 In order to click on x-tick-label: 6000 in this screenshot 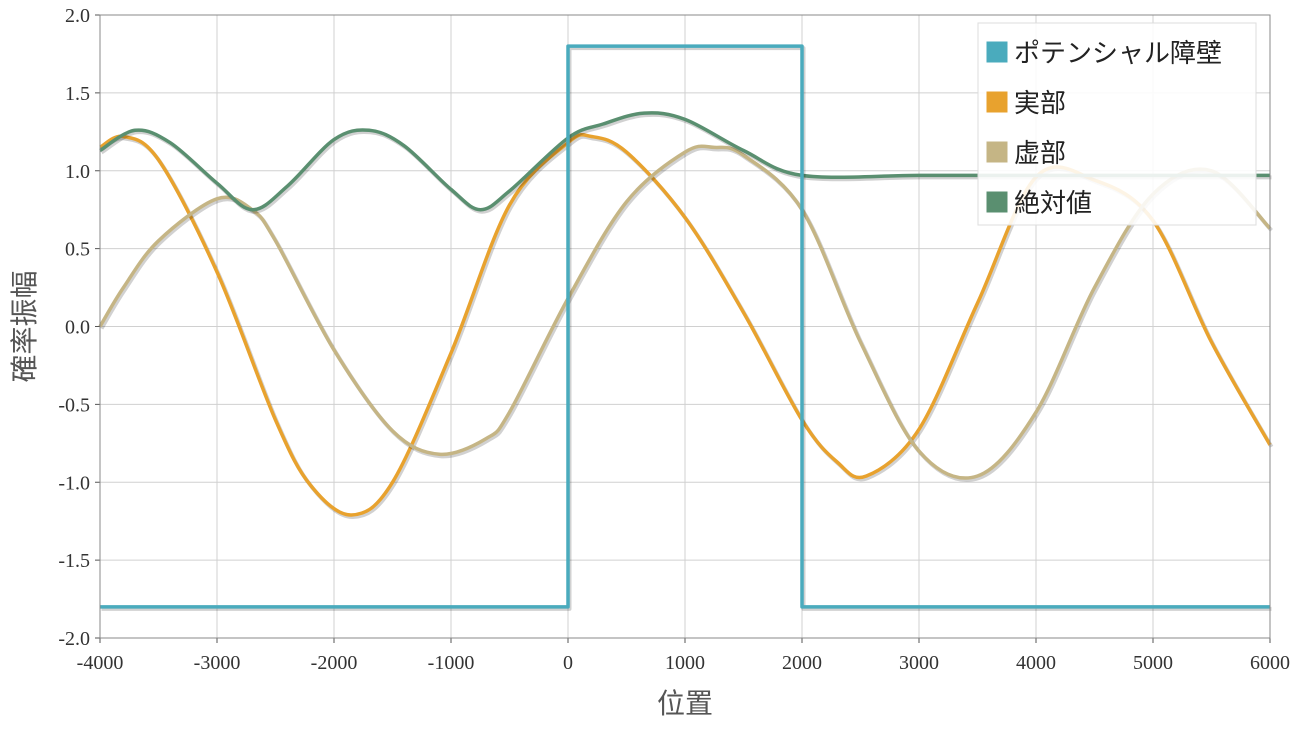, I will do `click(1270, 663)`.